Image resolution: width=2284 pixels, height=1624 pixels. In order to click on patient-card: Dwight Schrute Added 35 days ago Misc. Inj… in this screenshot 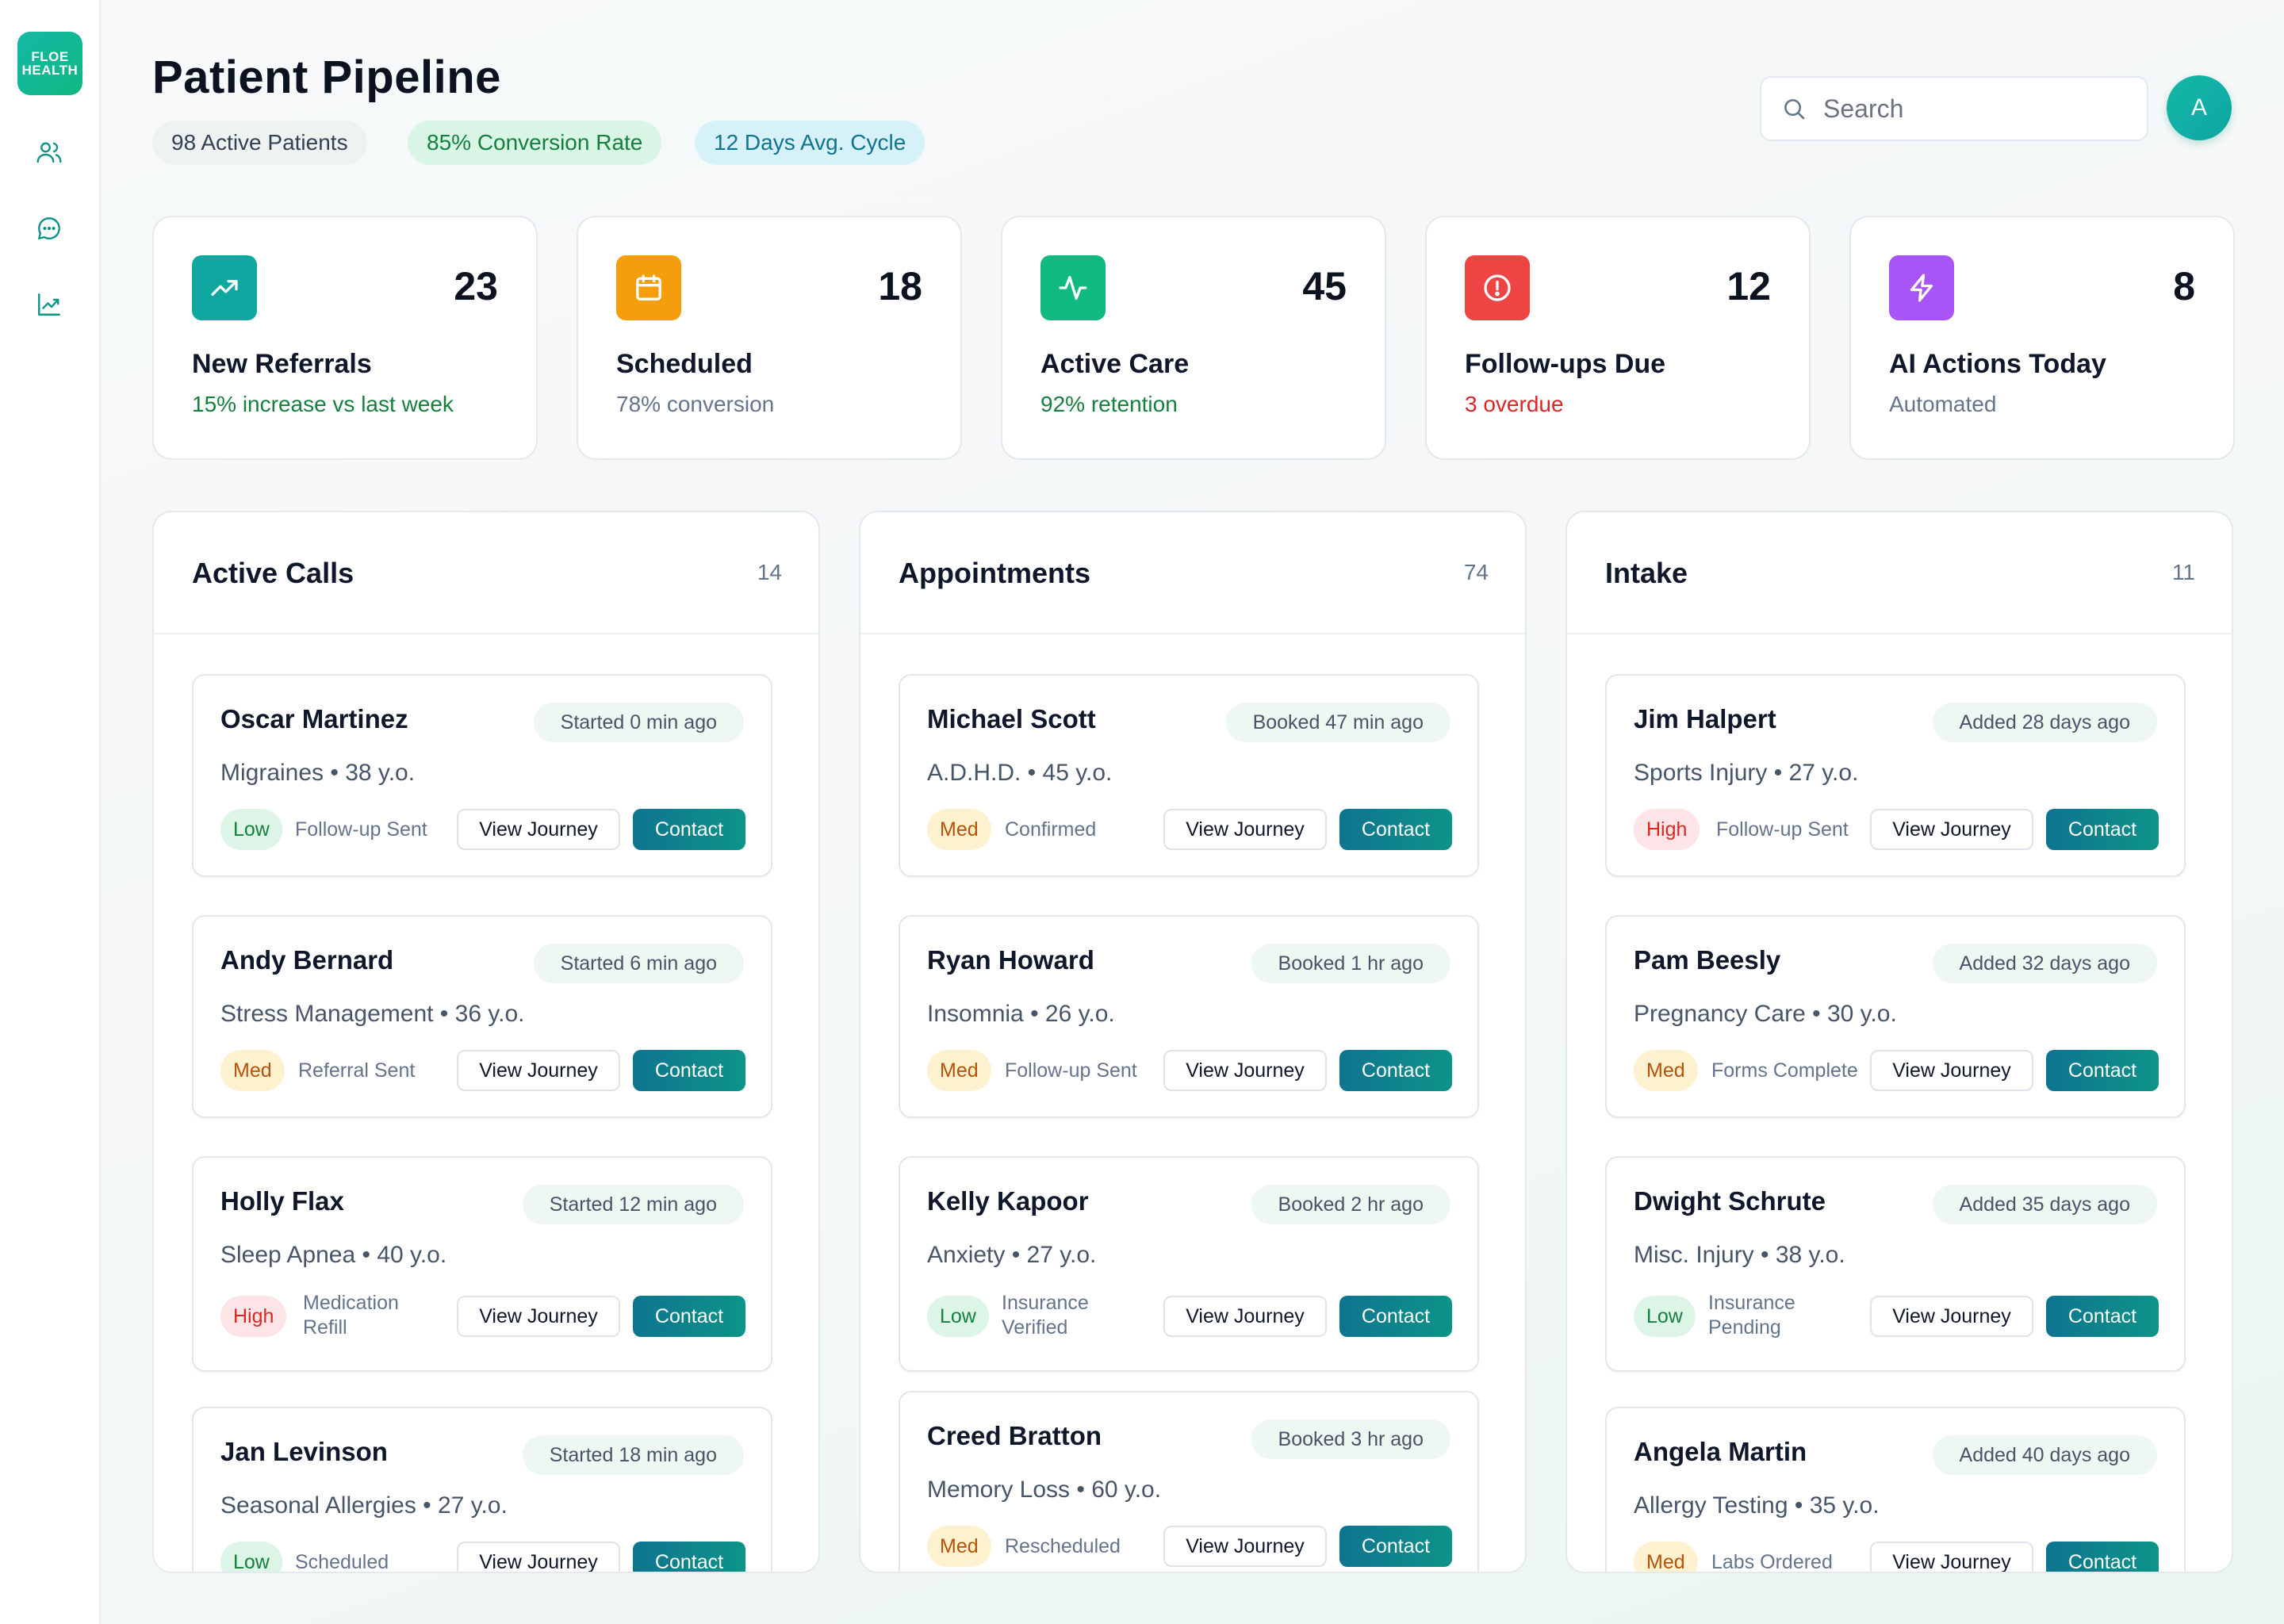, I will do `click(1895, 1264)`.